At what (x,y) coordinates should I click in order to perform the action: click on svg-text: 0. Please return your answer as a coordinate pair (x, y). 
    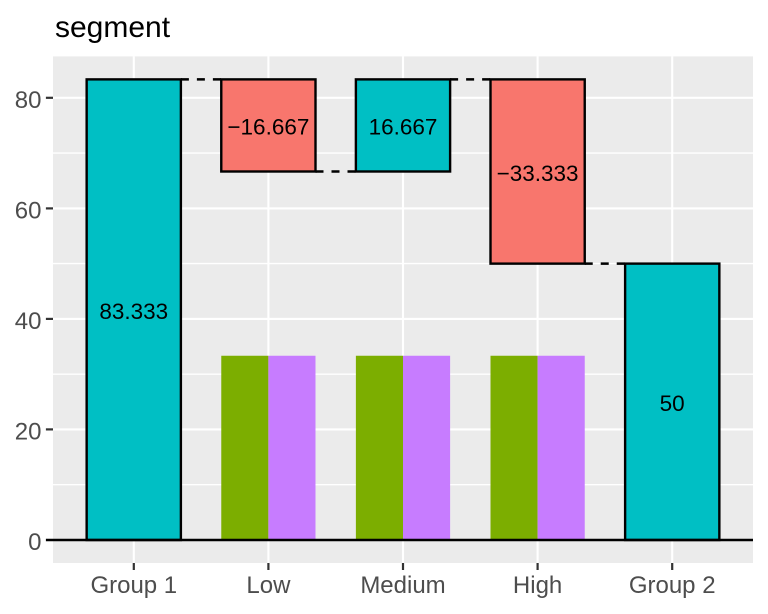
    Looking at the image, I should click on (34, 542).